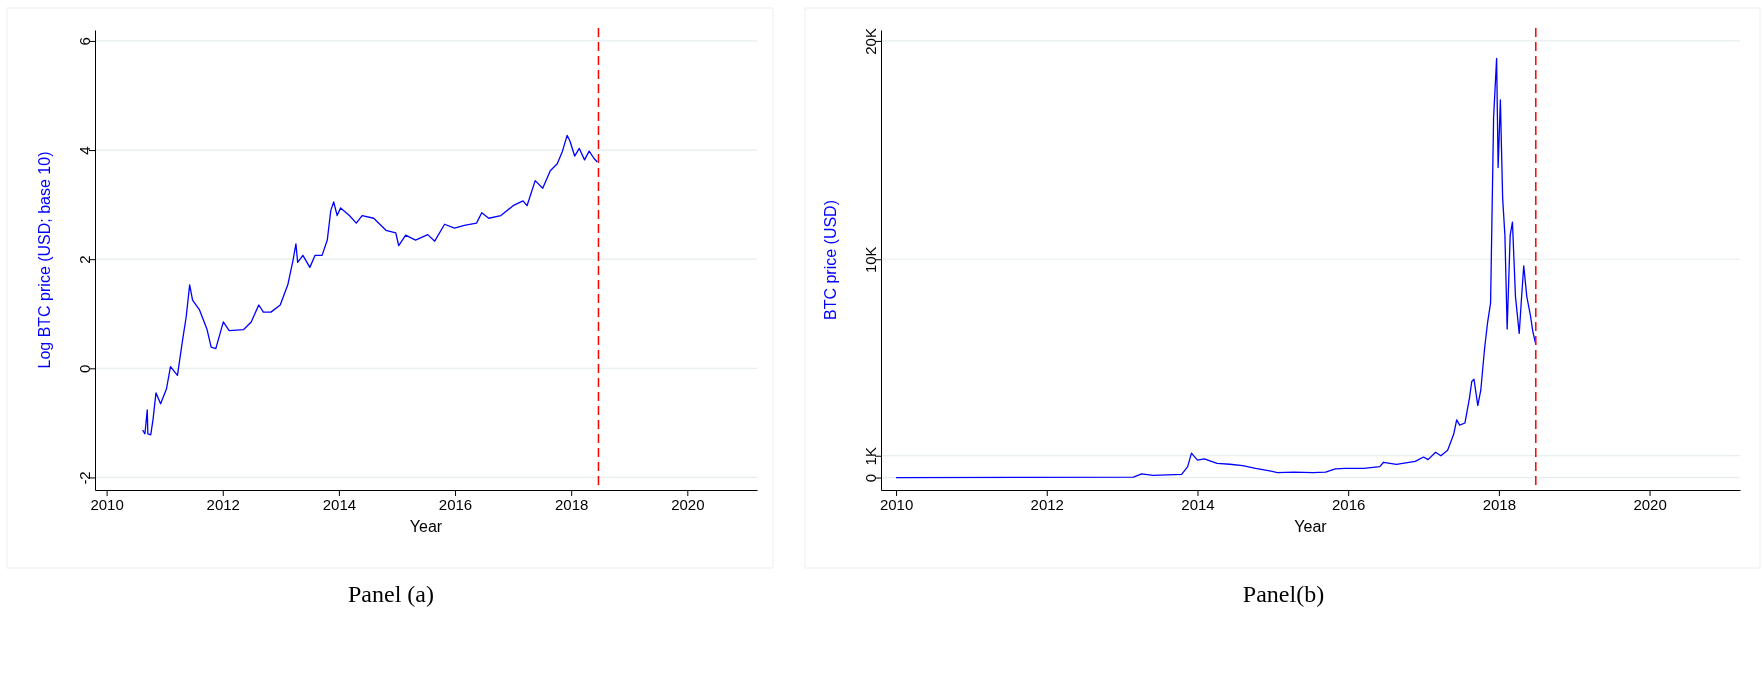 The width and height of the screenshot is (1762, 685). What do you see at coordinates (391, 594) in the screenshot?
I see `text: Panel (a)` at bounding box center [391, 594].